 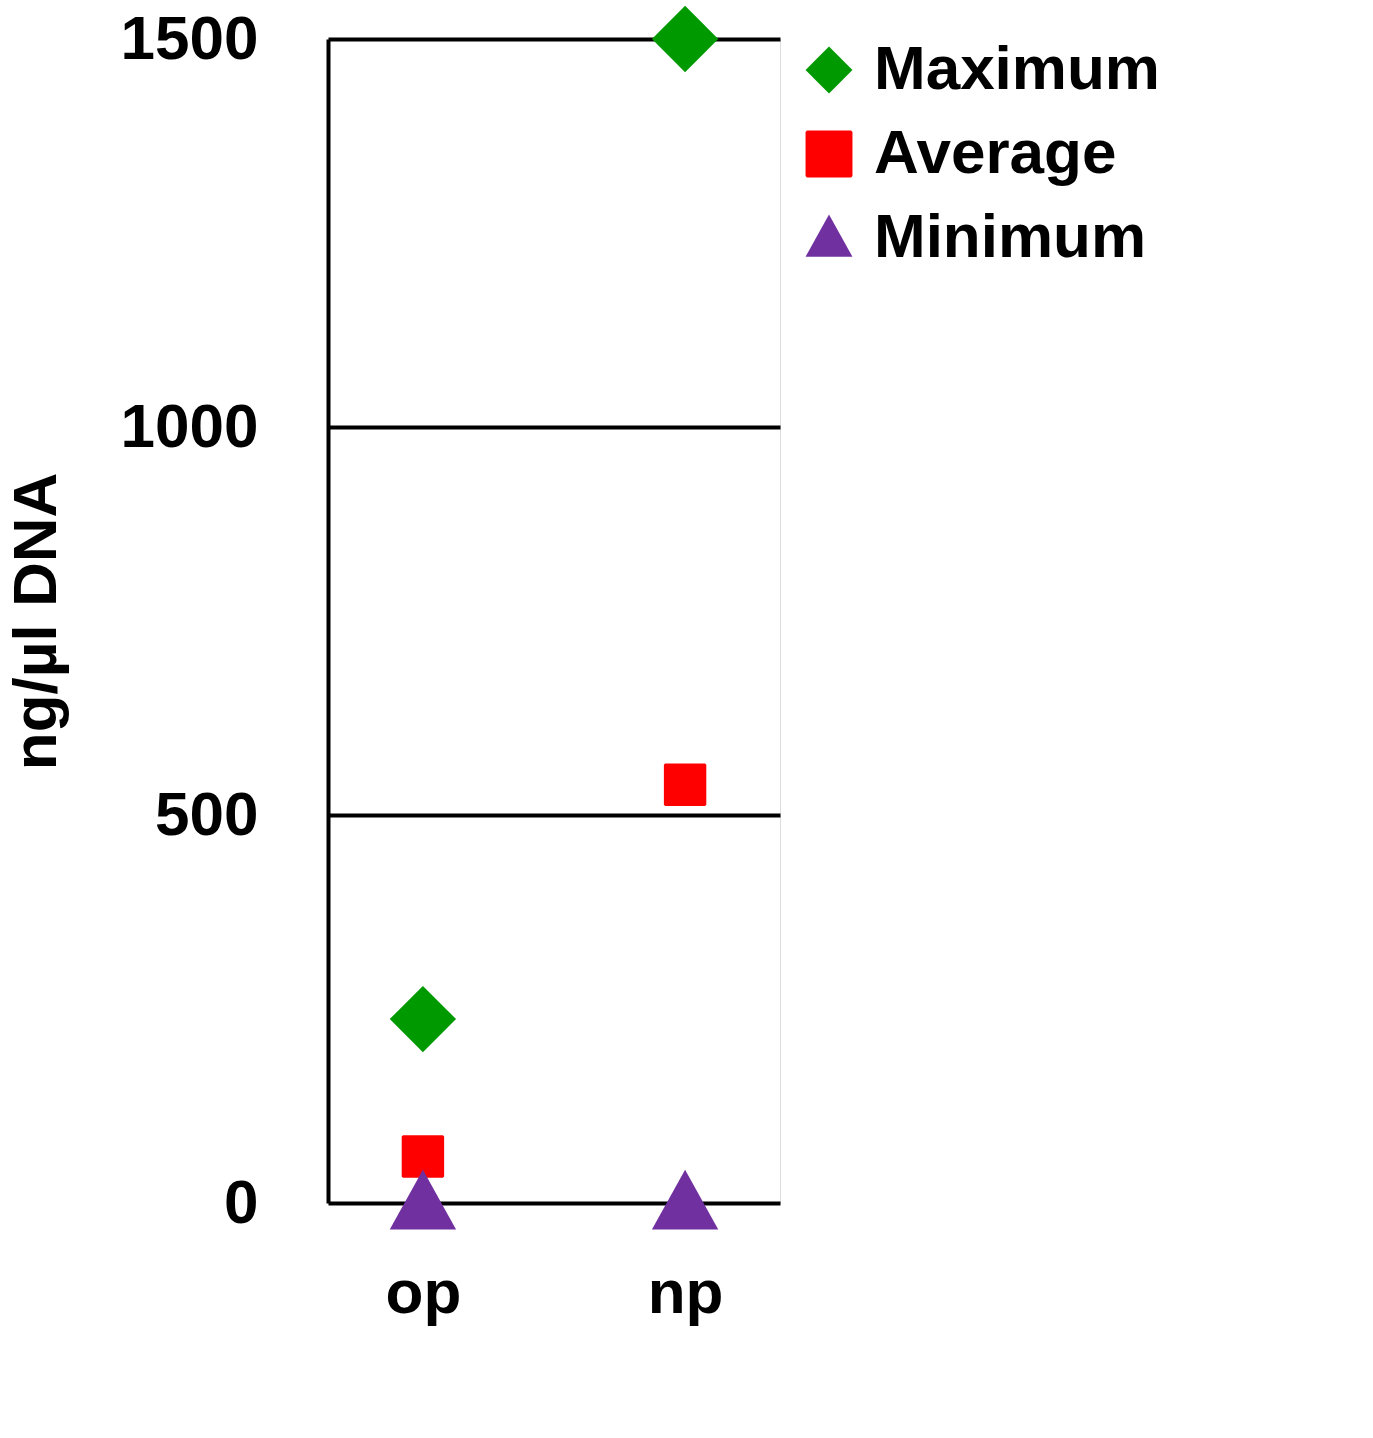 What do you see at coordinates (685, 1291) in the screenshot?
I see `x-tick-label: np` at bounding box center [685, 1291].